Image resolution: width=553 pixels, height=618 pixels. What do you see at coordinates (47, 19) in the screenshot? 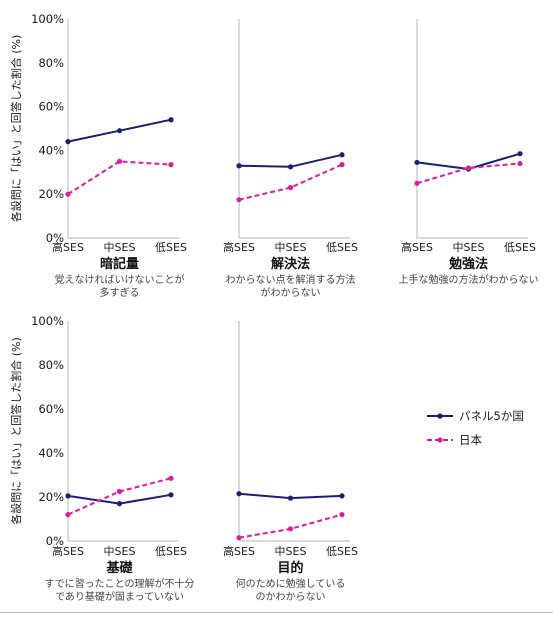
I see `panel-1-y-tick-label: 100%` at bounding box center [47, 19].